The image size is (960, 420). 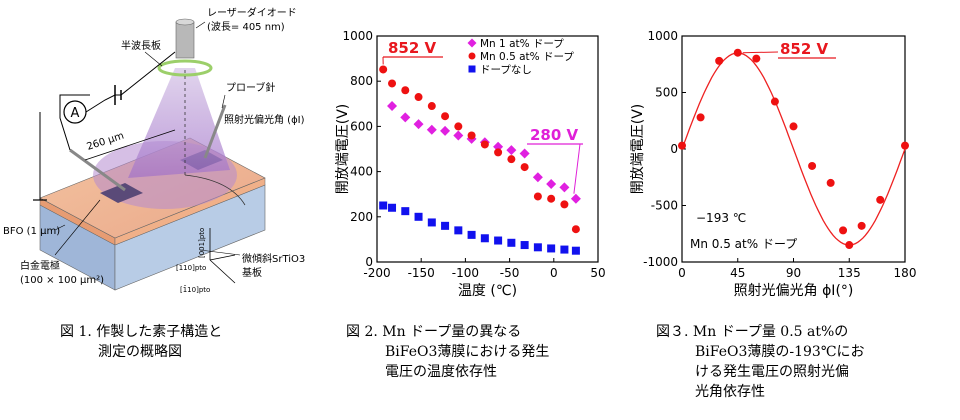 I want to click on y-tick-label: 1000, so click(x=662, y=36).